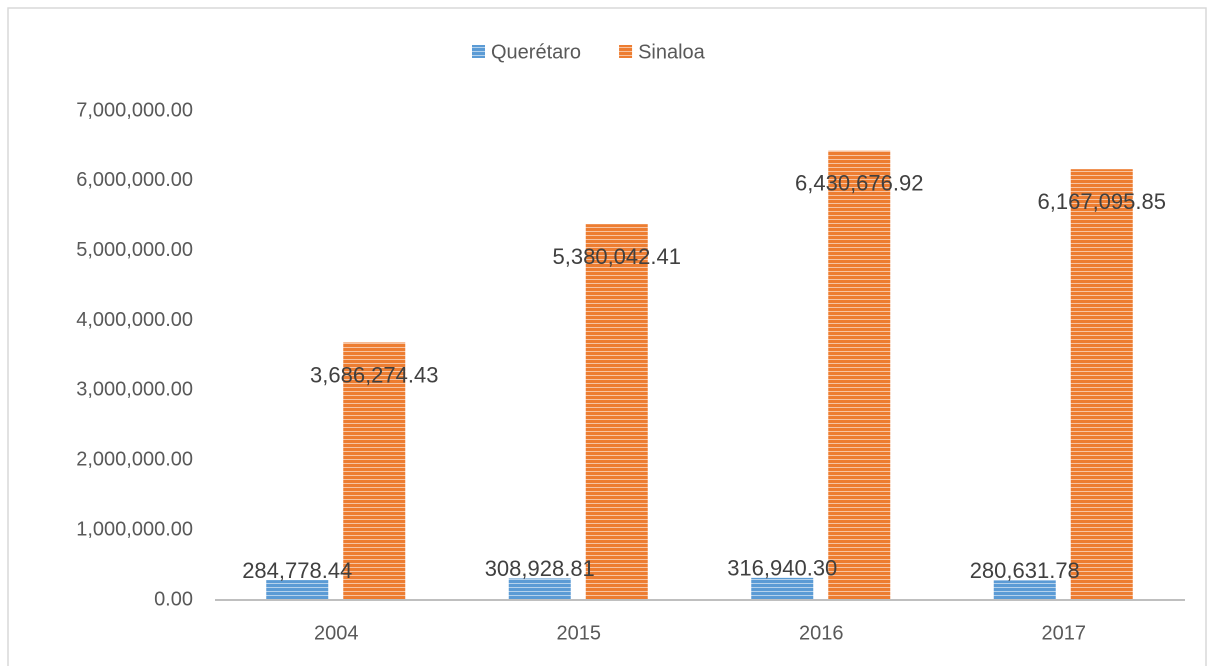 This screenshot has height=666, width=1214. What do you see at coordinates (134, 180) in the screenshot?
I see `y-tick-label: 6,000,000.00` at bounding box center [134, 180].